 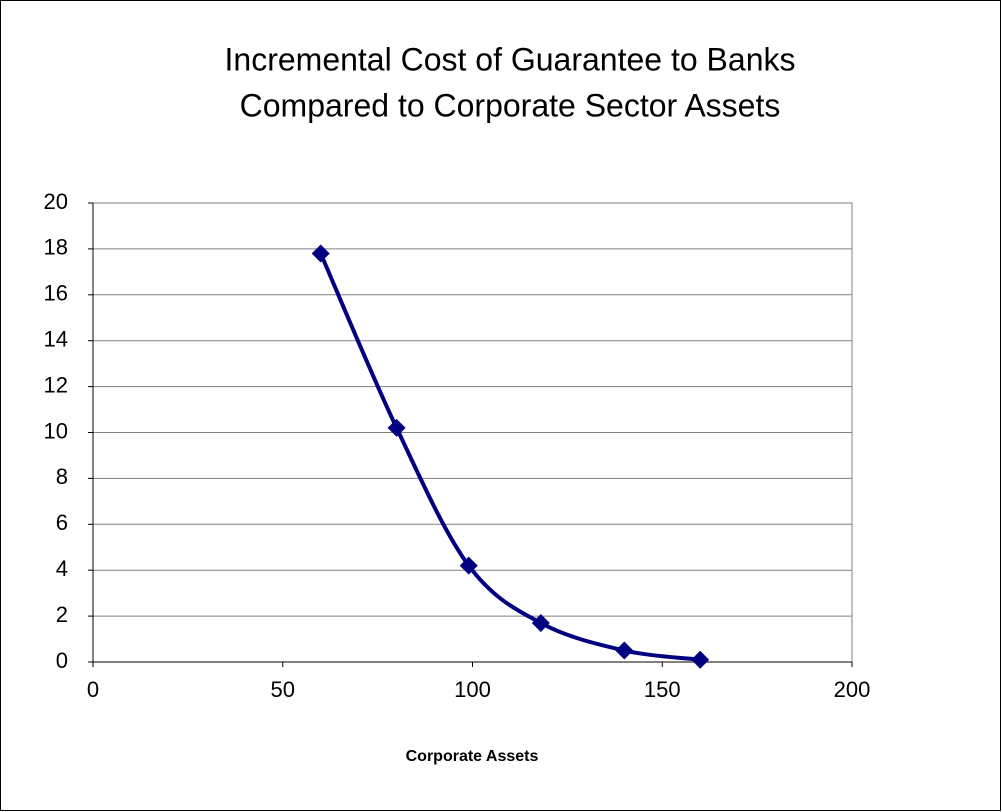 I want to click on y-tick-label: 8, so click(x=62, y=476).